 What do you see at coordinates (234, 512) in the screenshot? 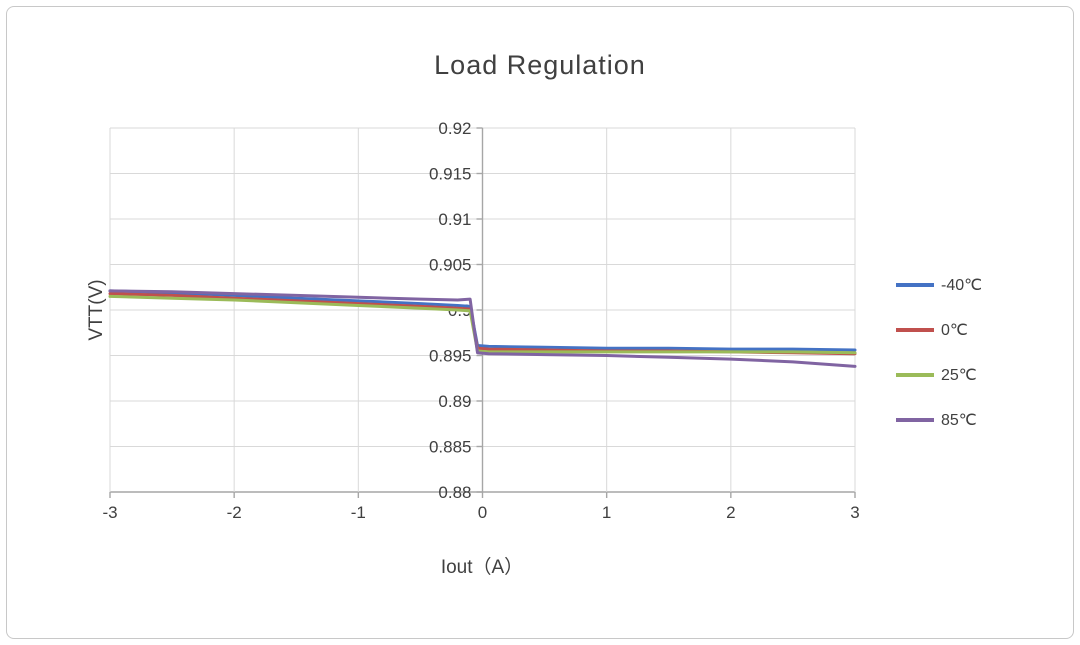
I see `x-tick-label: -2` at bounding box center [234, 512].